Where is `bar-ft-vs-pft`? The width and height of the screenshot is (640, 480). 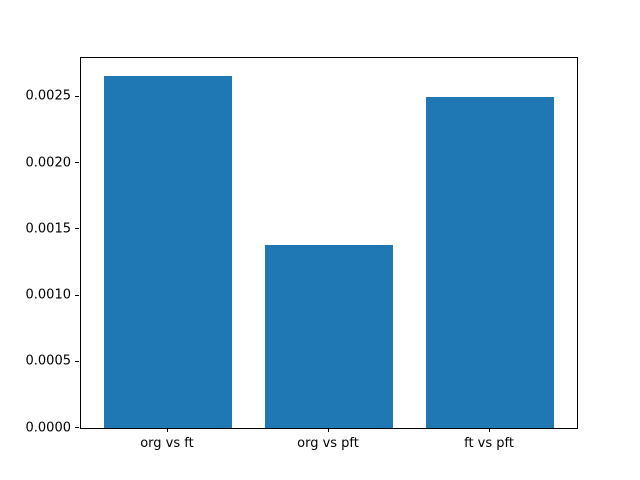
bar-ft-vs-pft is located at coordinates (490, 262).